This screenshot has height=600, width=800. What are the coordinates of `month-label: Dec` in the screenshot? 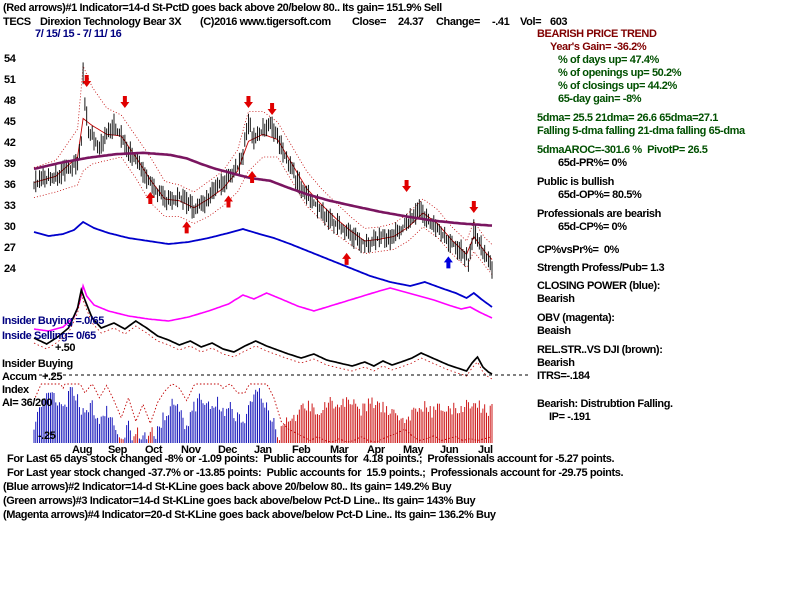 It's located at (227, 450).